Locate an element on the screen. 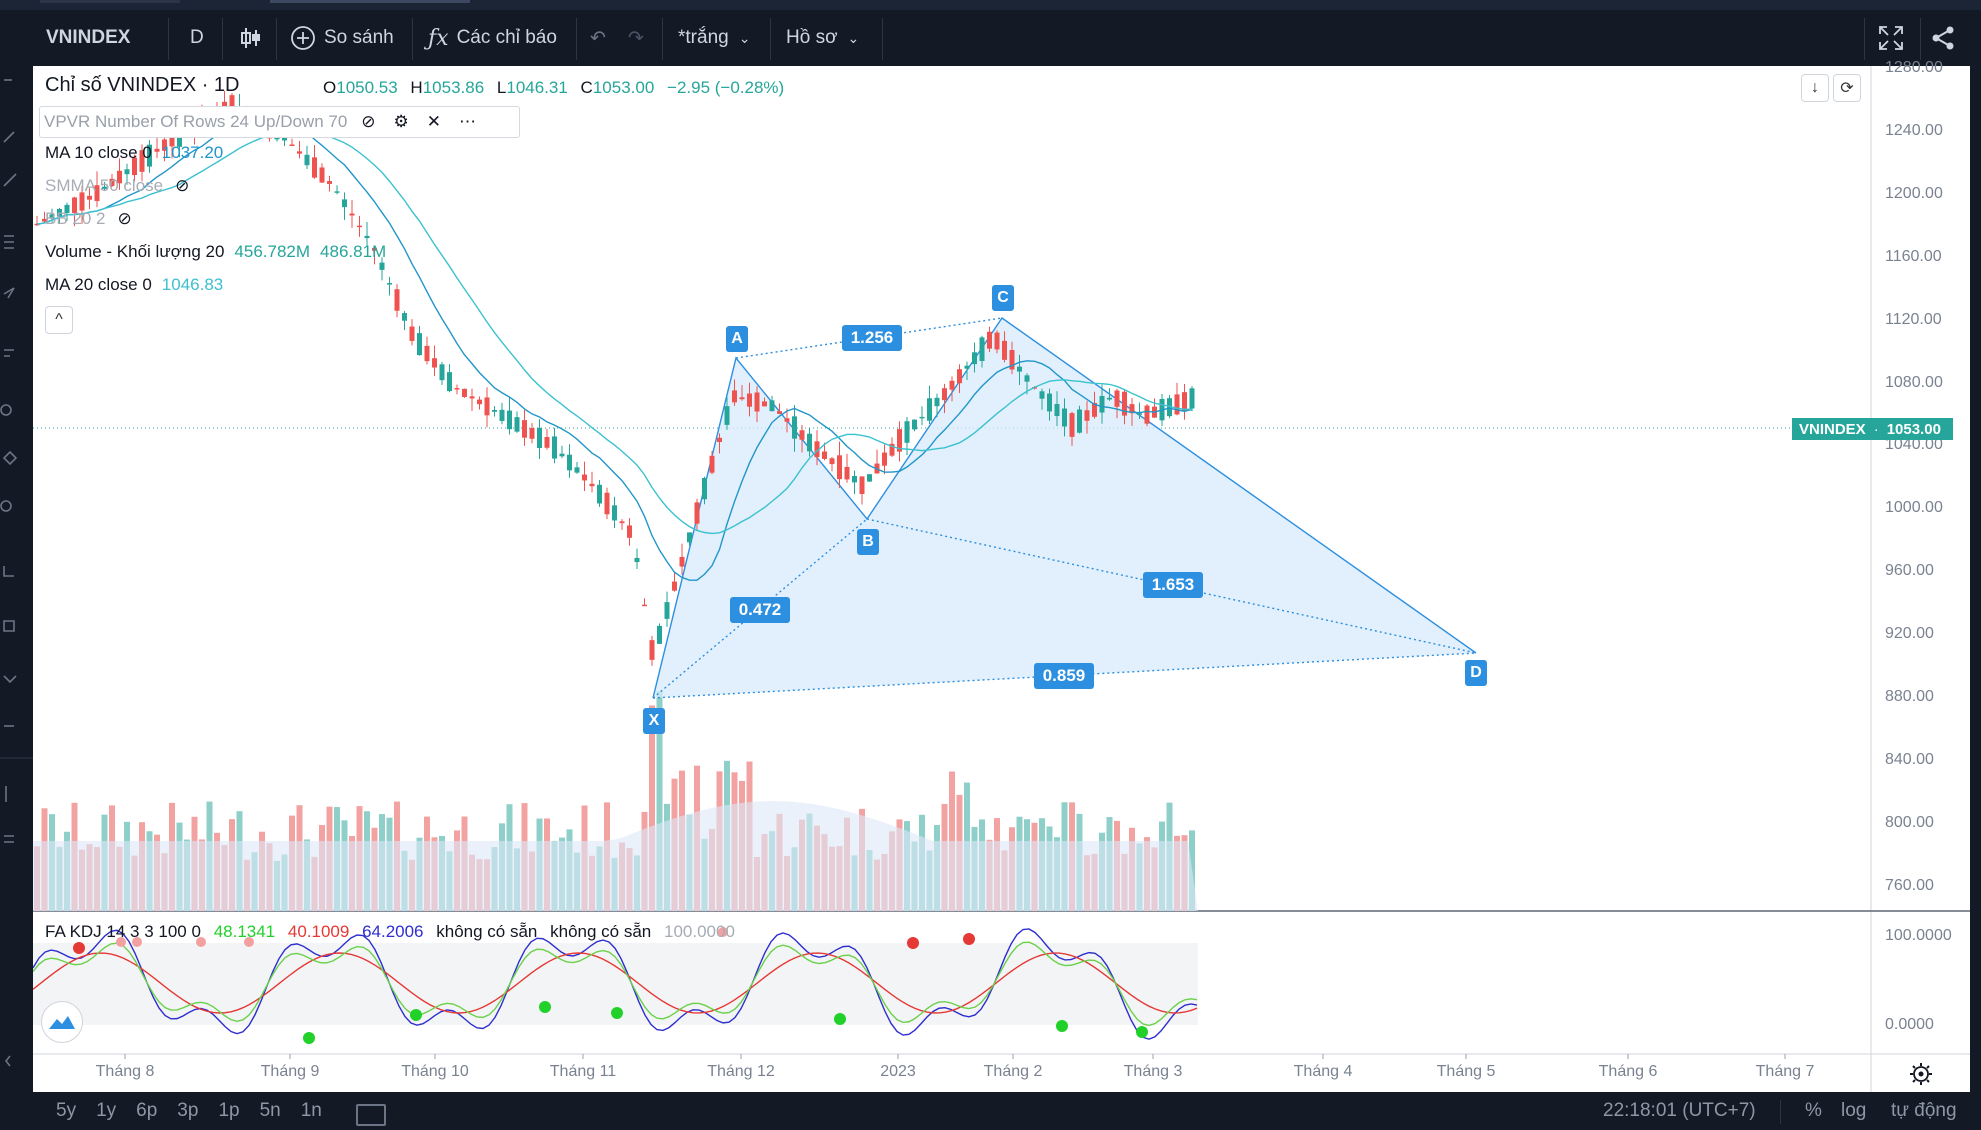  xabcd-pattern-area is located at coordinates (1064, 508).